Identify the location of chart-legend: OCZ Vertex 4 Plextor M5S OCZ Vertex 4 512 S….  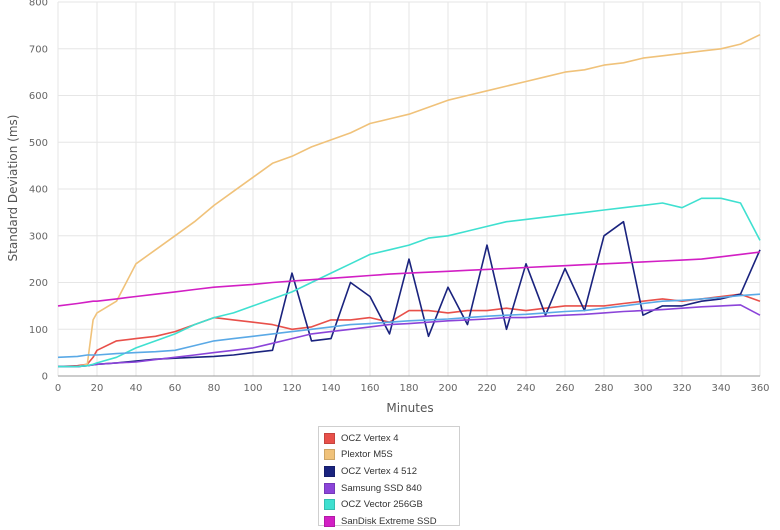
(389, 476).